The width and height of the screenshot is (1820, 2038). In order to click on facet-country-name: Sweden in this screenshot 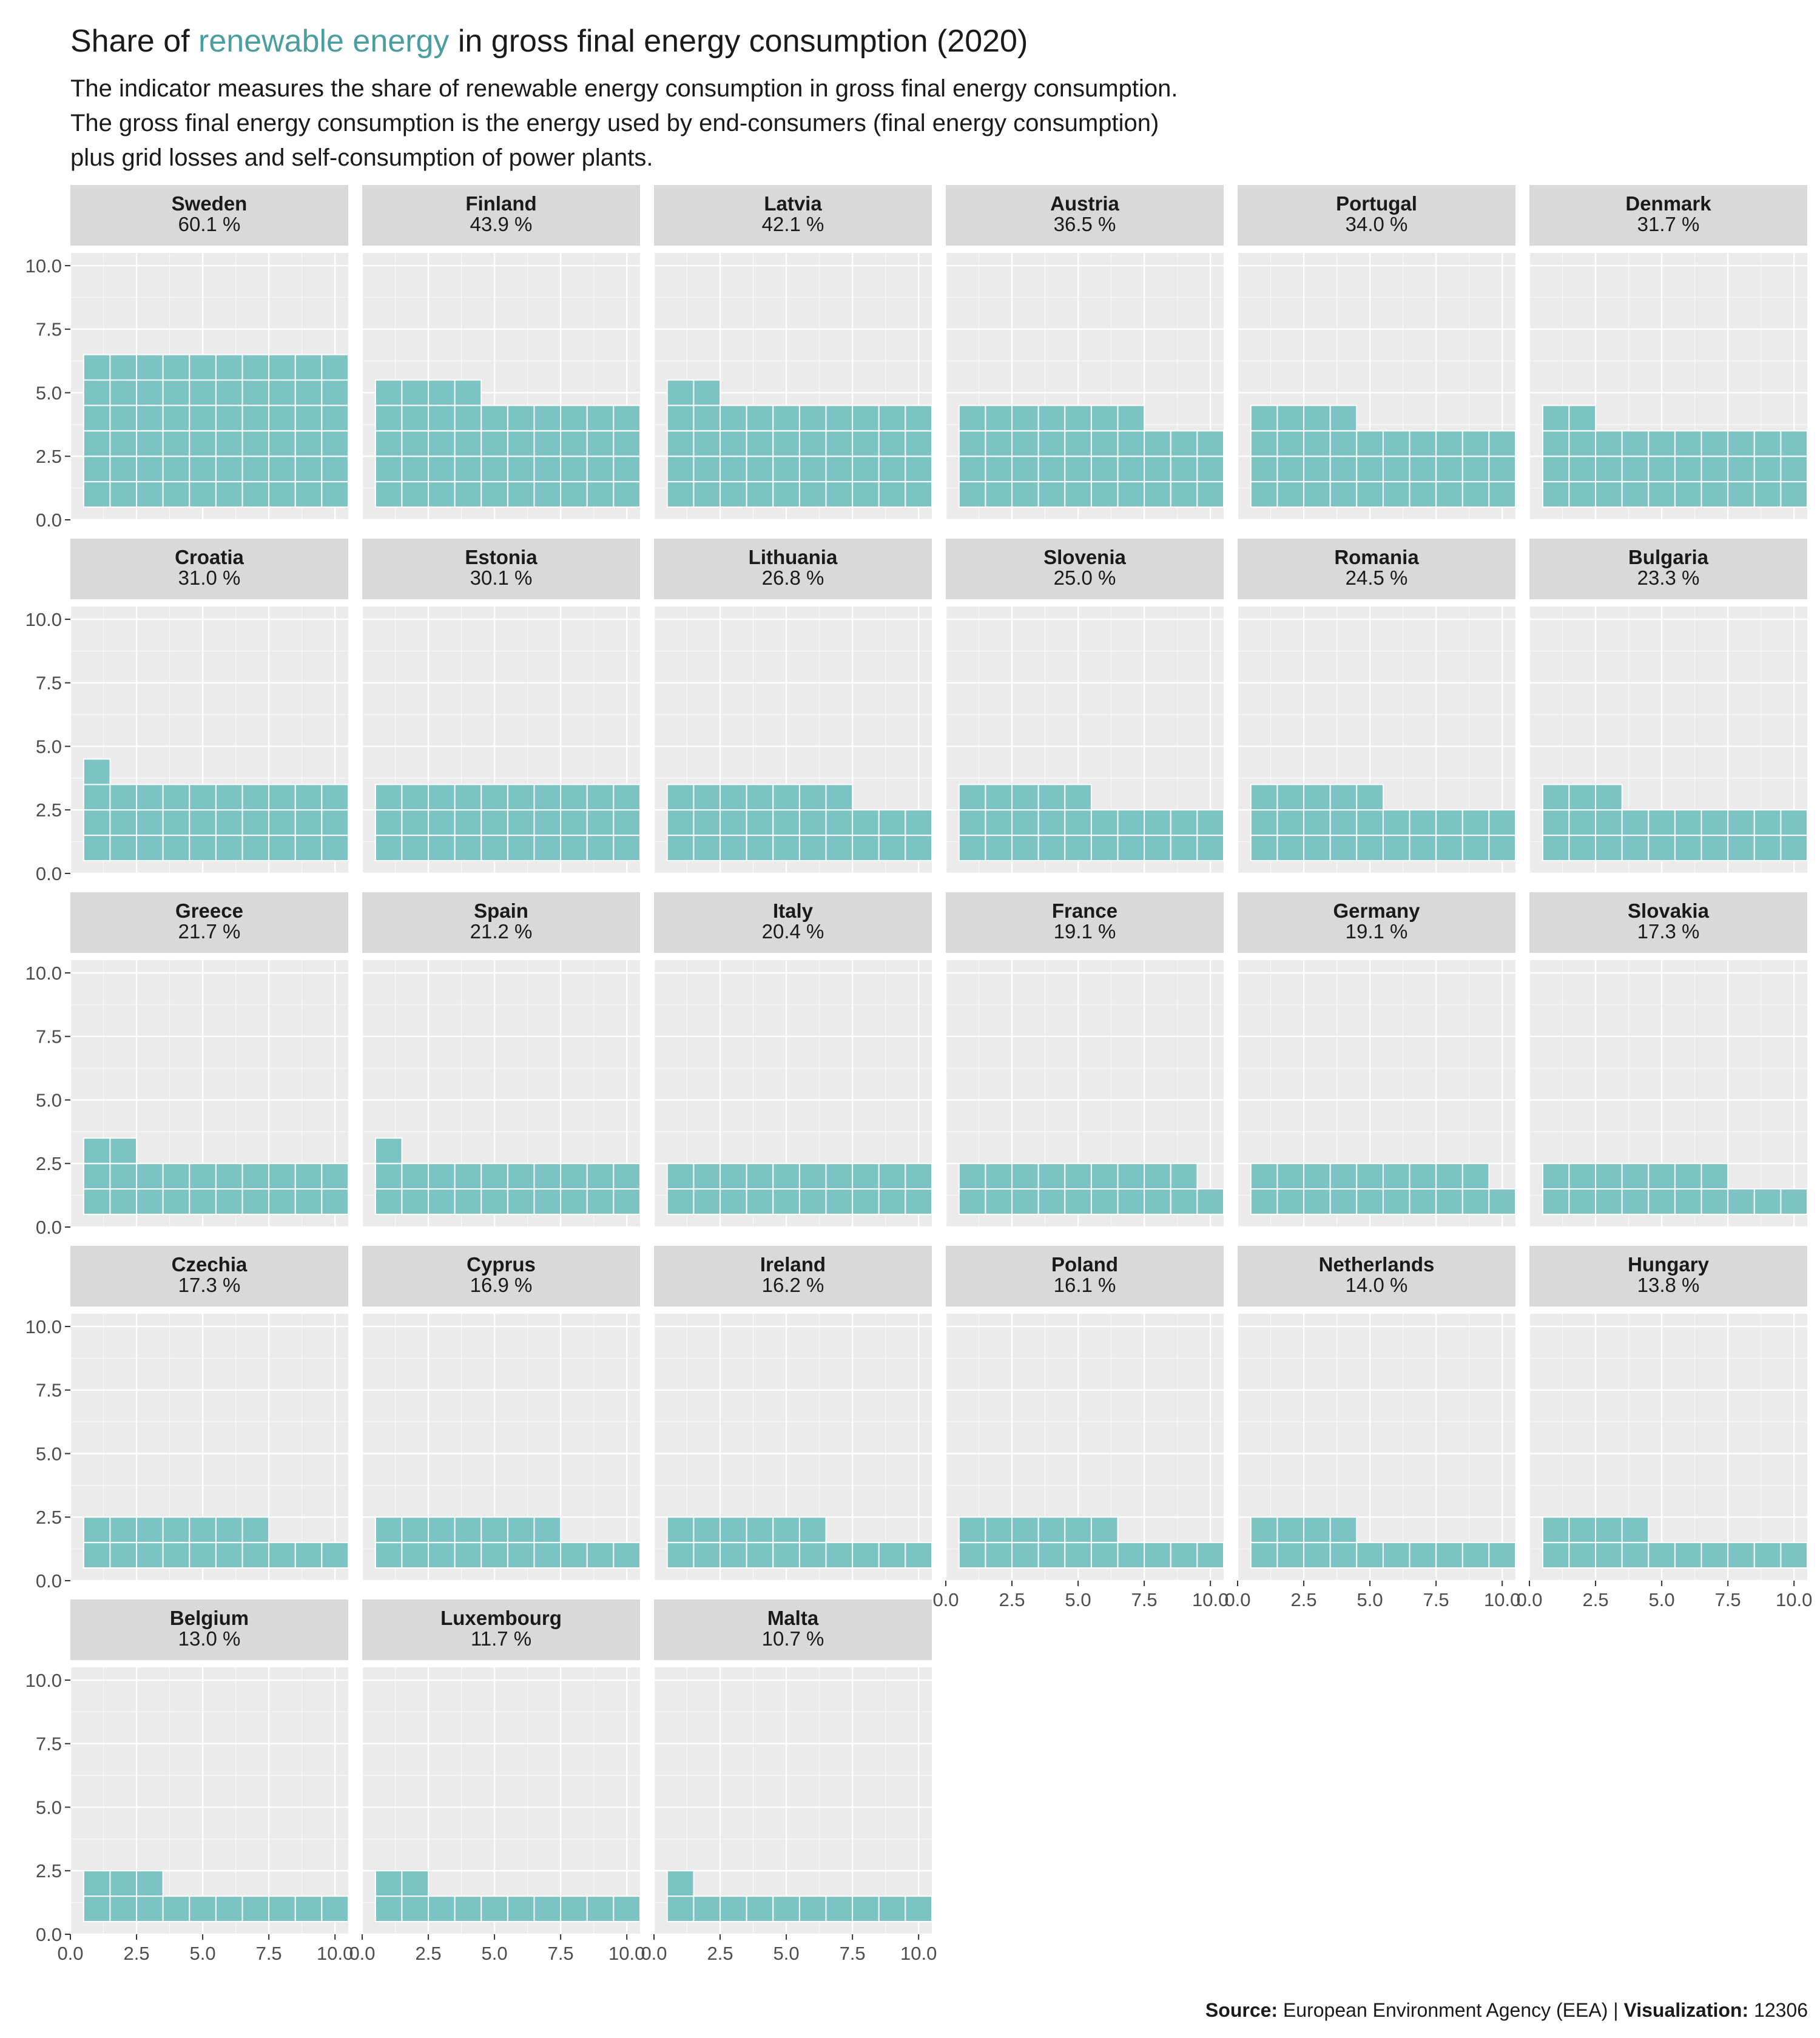, I will do `click(210, 203)`.